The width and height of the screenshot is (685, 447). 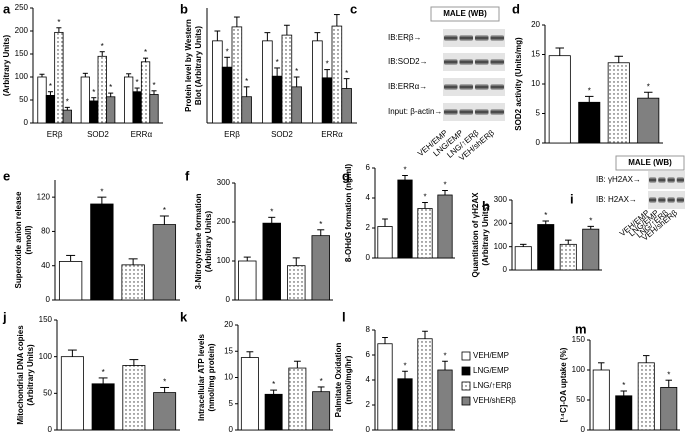 I want to click on y-axis-title: 3-Nitrotyrosine formation, so click(x=198, y=241).